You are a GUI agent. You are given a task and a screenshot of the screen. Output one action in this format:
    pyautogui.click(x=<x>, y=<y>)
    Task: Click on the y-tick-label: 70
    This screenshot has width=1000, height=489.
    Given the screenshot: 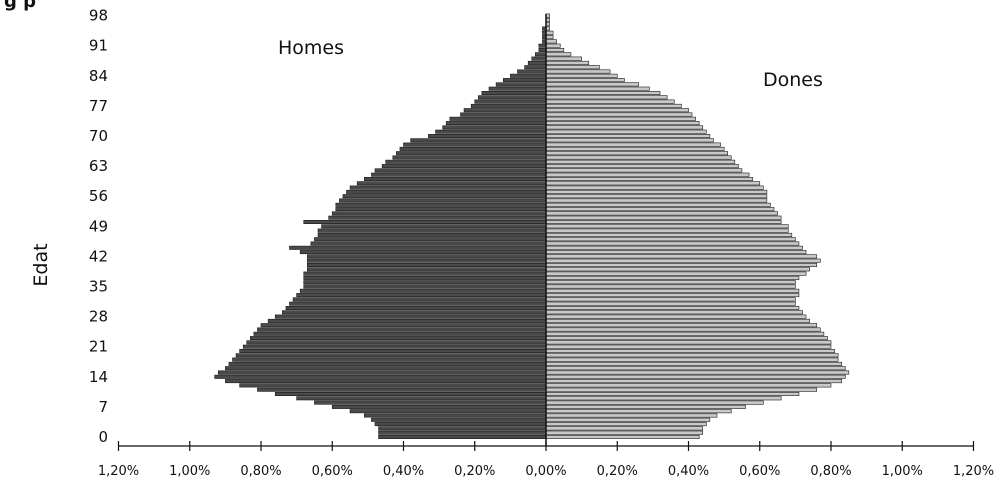 What is the action you would take?
    pyautogui.click(x=98, y=136)
    